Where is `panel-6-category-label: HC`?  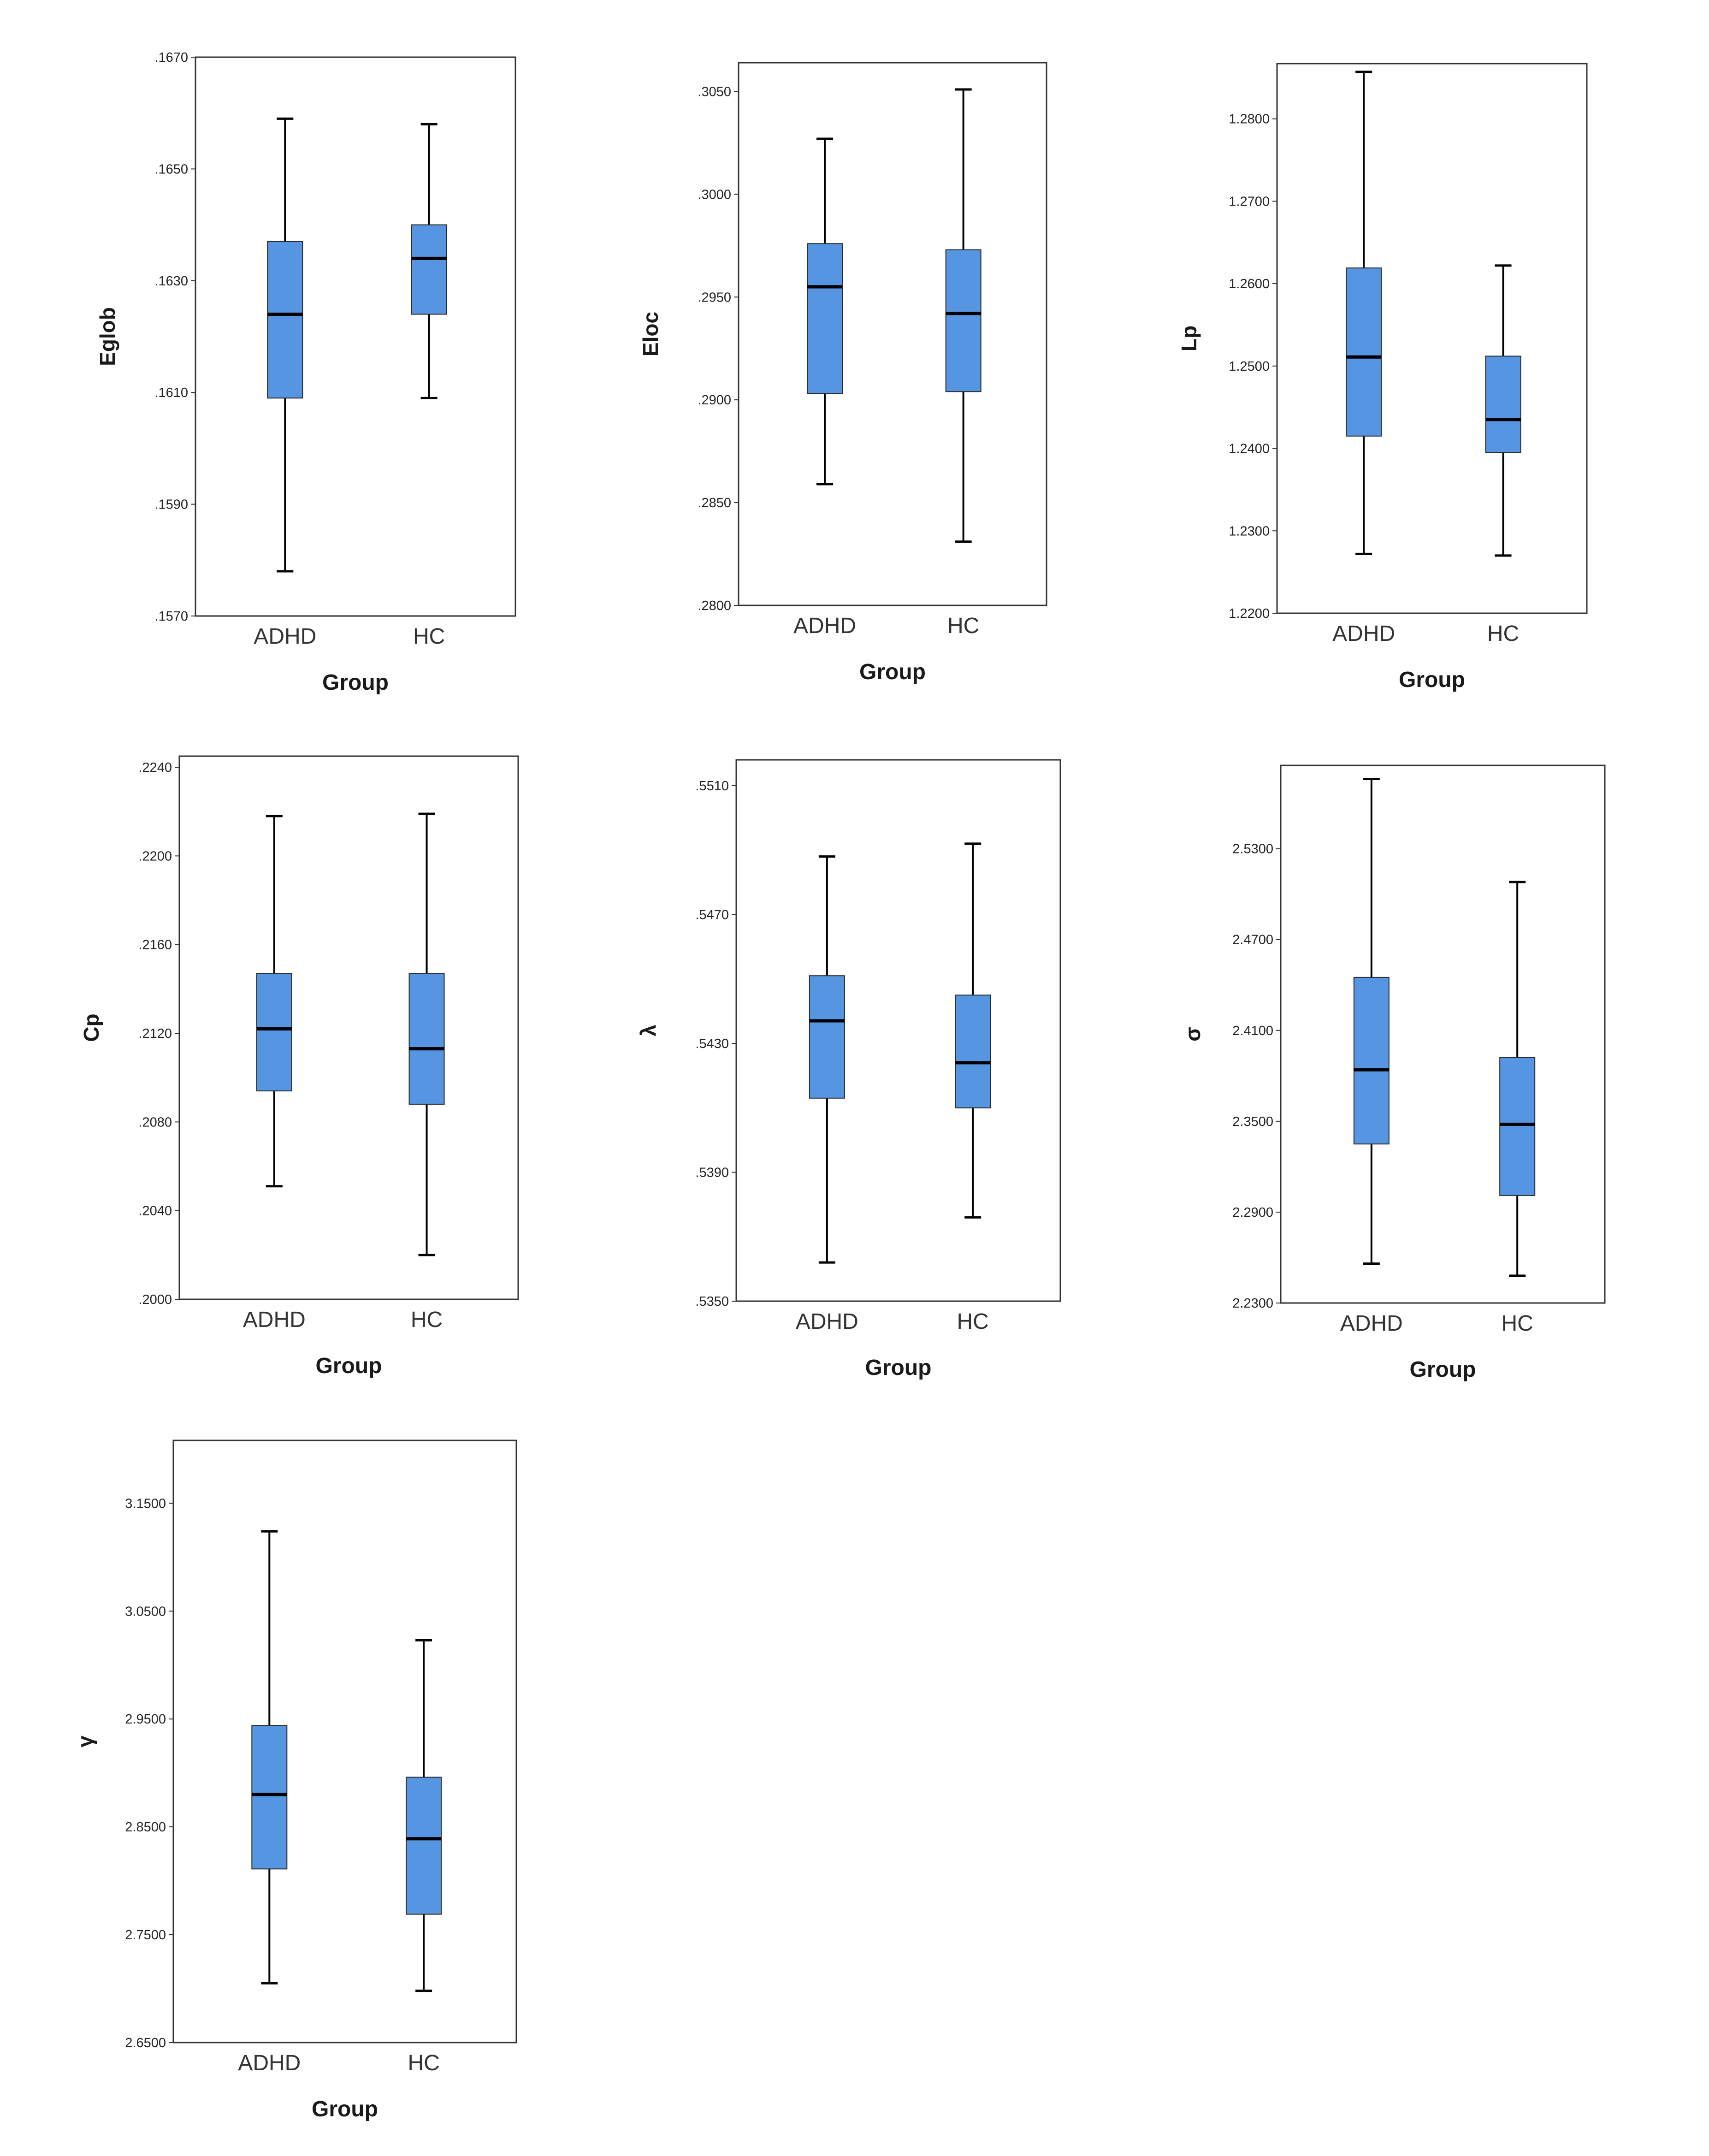 panel-6-category-label: HC is located at coordinates (1517, 1324).